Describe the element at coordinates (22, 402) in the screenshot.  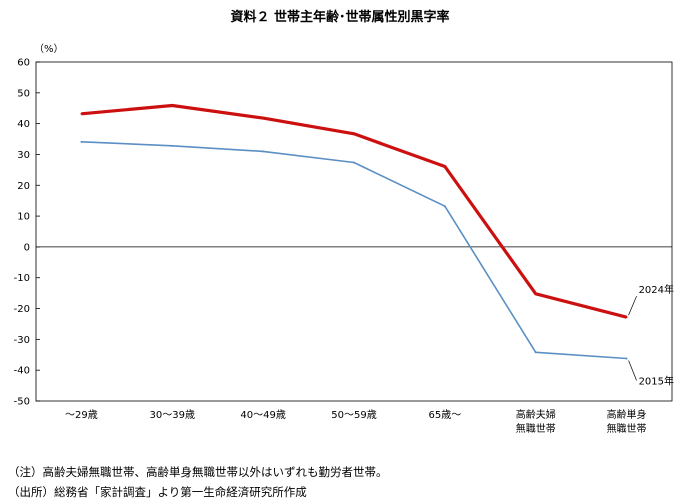
I see `y-tick-label: -50` at that location.